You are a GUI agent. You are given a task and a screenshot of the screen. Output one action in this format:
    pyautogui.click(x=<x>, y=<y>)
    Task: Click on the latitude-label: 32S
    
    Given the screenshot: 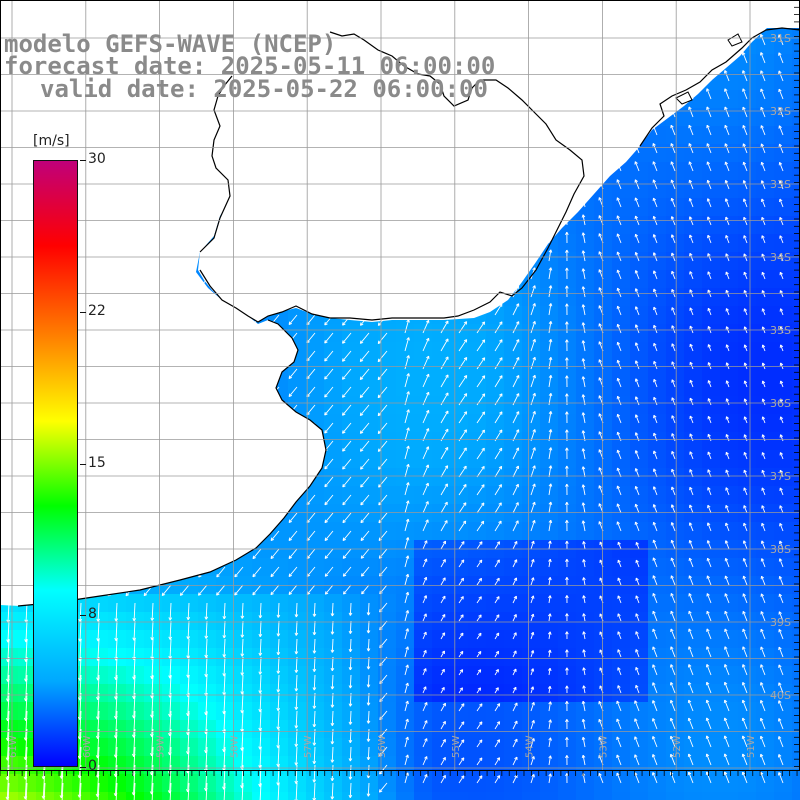 What is the action you would take?
    pyautogui.click(x=780, y=111)
    